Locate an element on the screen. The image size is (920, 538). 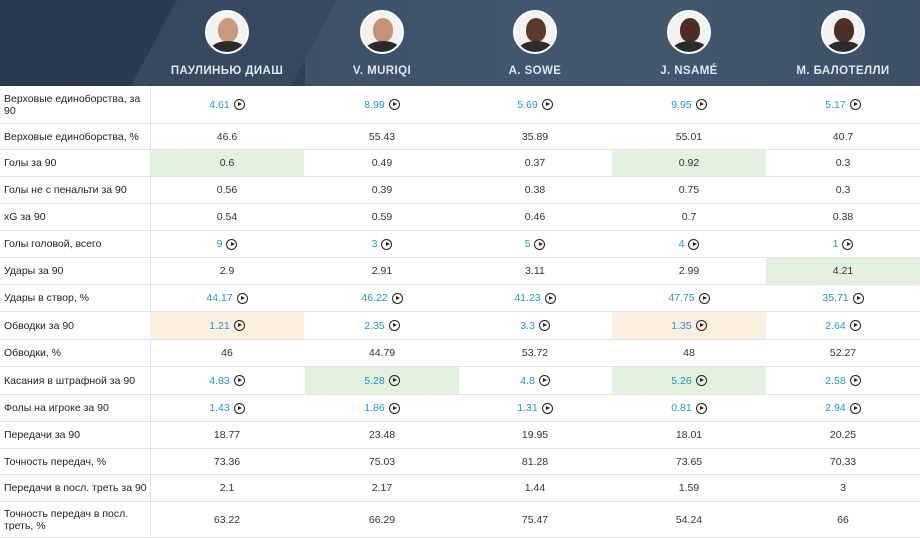
stat-cell: 1 is located at coordinates (843, 244).